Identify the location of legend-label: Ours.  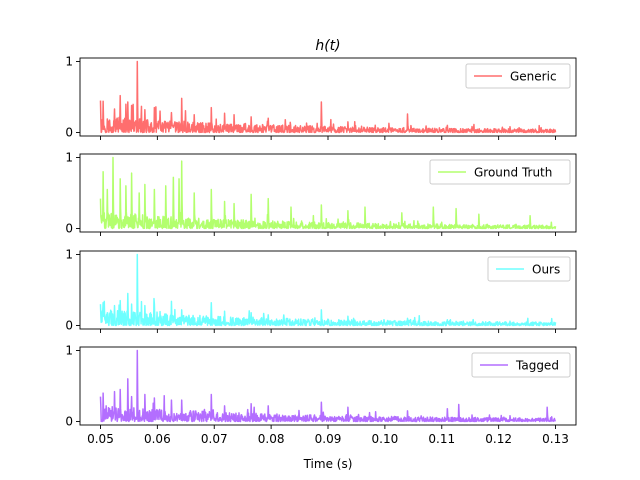
(546, 270).